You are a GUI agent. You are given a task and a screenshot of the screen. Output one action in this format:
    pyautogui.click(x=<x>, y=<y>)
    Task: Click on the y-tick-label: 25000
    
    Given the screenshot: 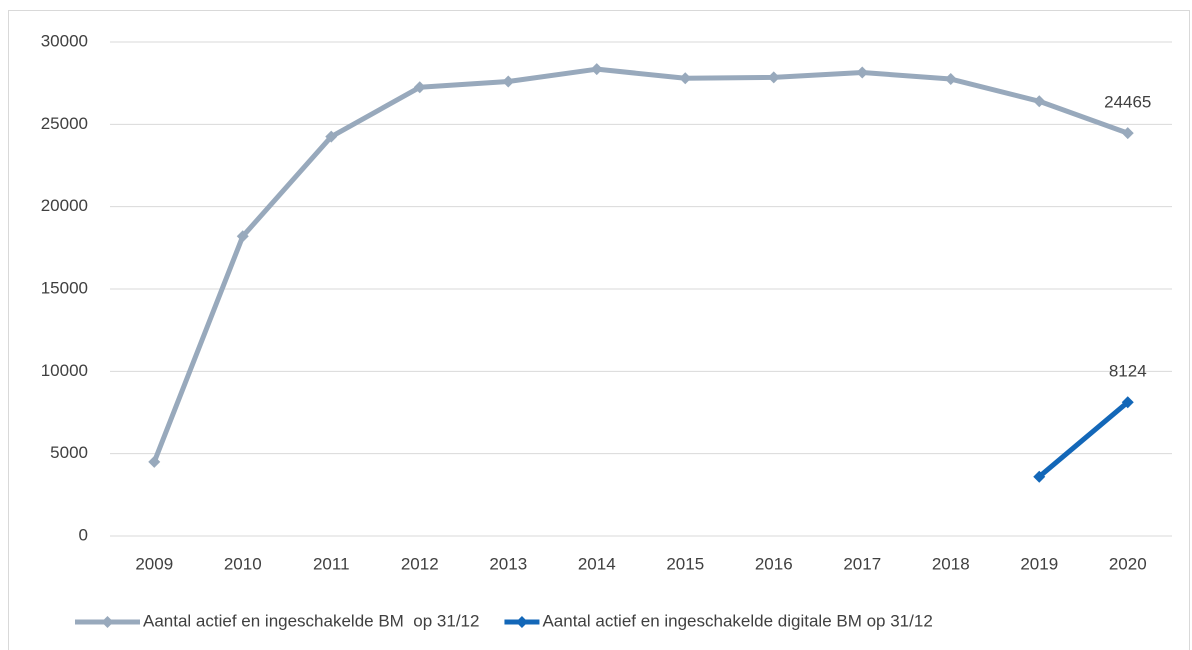 What is the action you would take?
    pyautogui.click(x=64, y=123)
    